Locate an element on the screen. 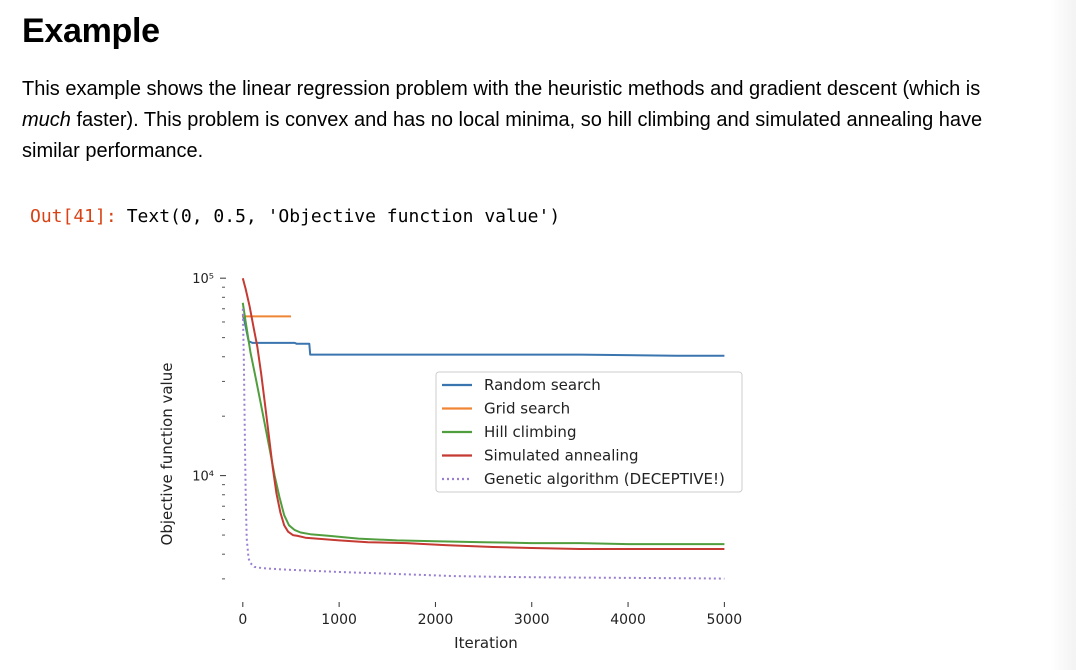 The image size is (1076, 670). x-tick-label: 3000 is located at coordinates (532, 620).